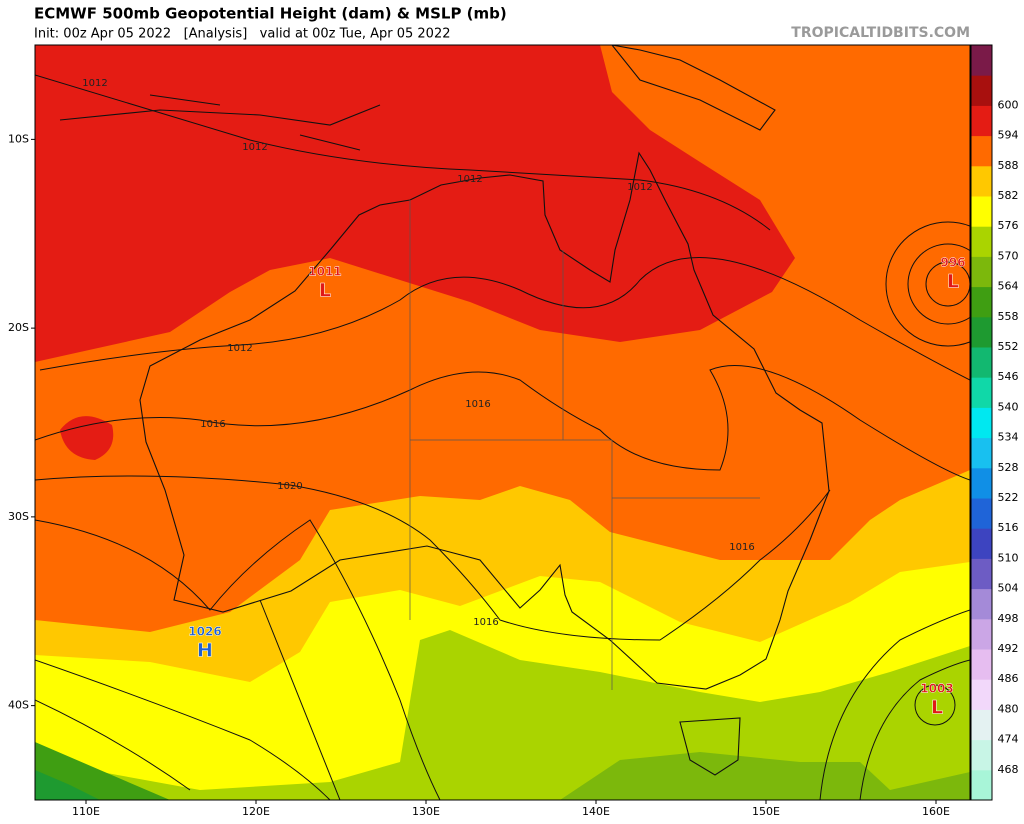  What do you see at coordinates (1008, 255) in the screenshot?
I see `colorbar-label: 570` at bounding box center [1008, 255].